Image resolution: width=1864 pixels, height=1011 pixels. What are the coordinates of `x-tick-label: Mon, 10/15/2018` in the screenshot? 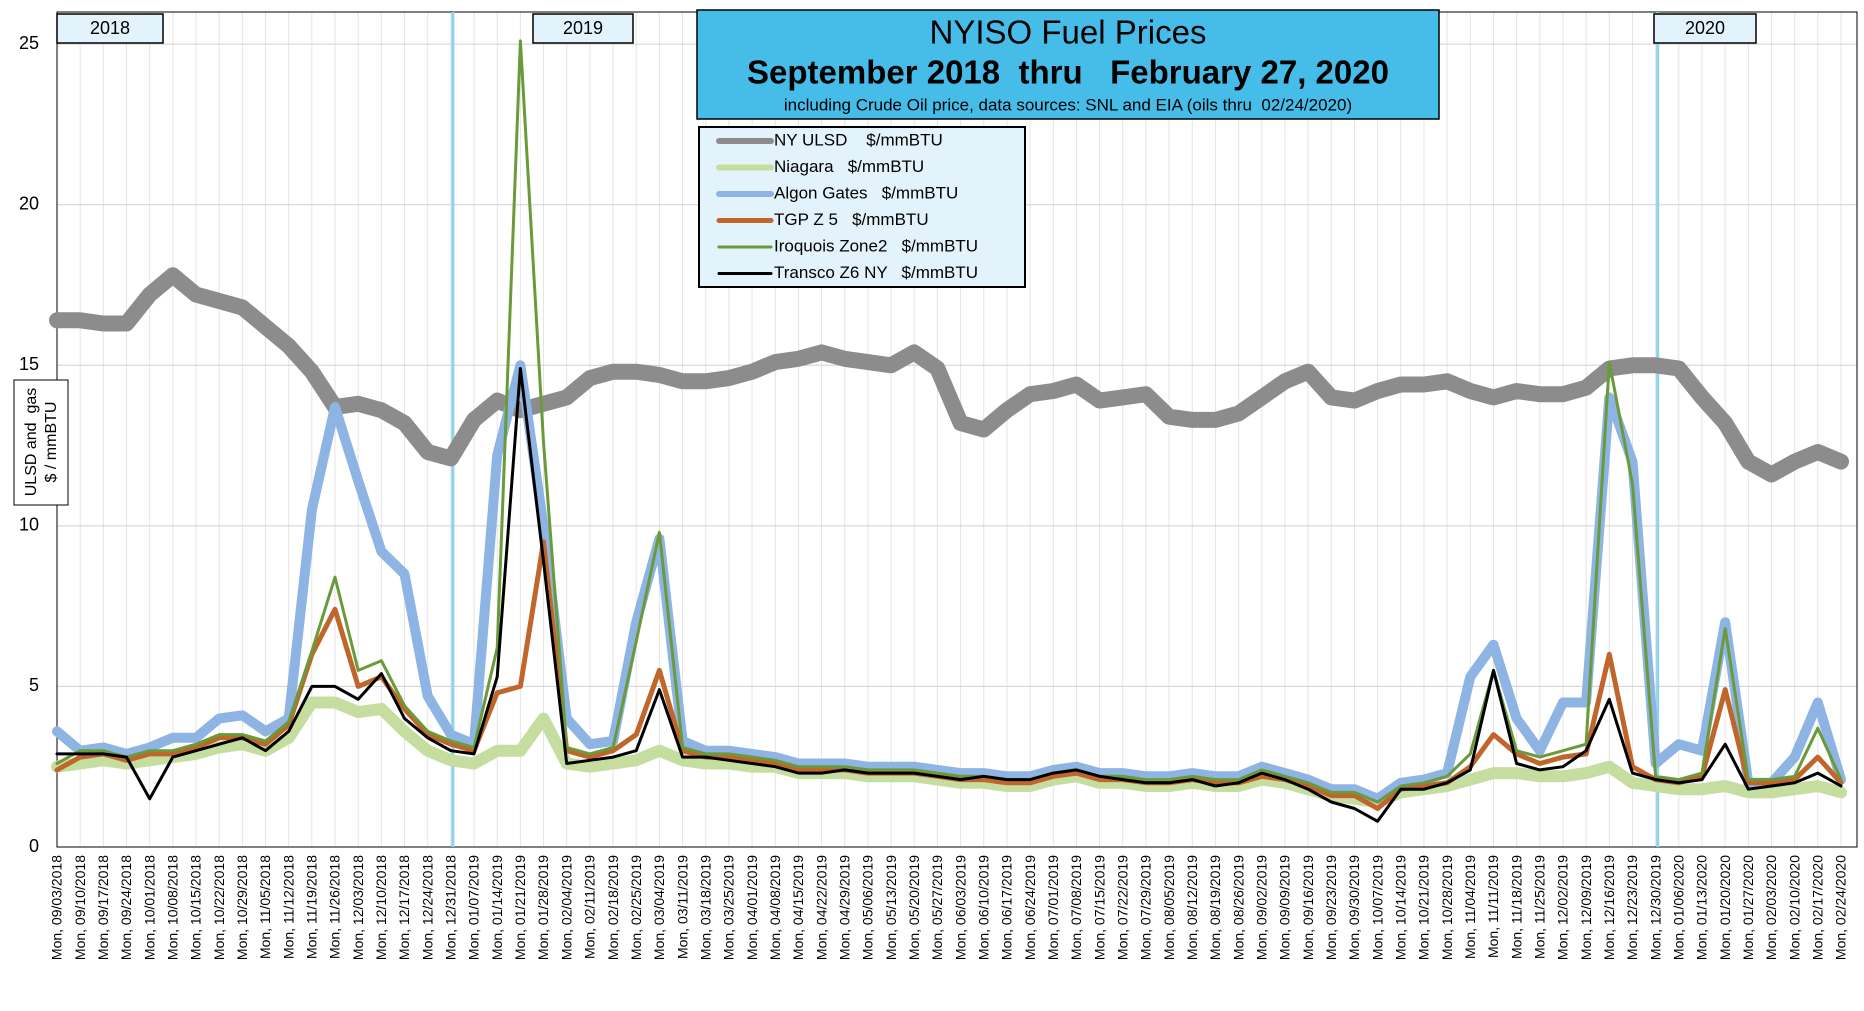 It's located at (196, 907).